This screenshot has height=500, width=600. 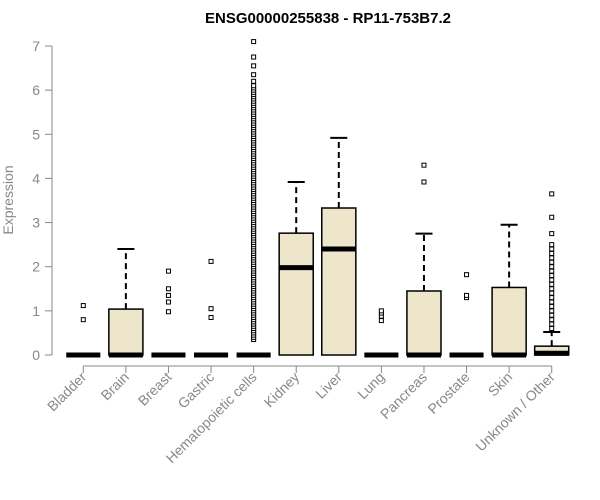 What do you see at coordinates (36, 267) in the screenshot?
I see `y-tick-label: 2` at bounding box center [36, 267].